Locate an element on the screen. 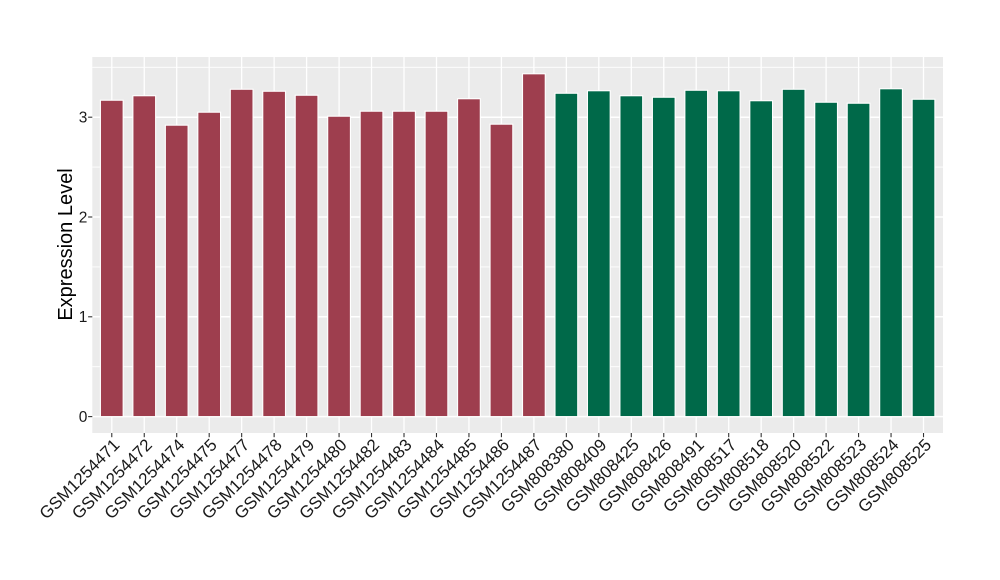  svg-text: 1 is located at coordinates (83, 317).